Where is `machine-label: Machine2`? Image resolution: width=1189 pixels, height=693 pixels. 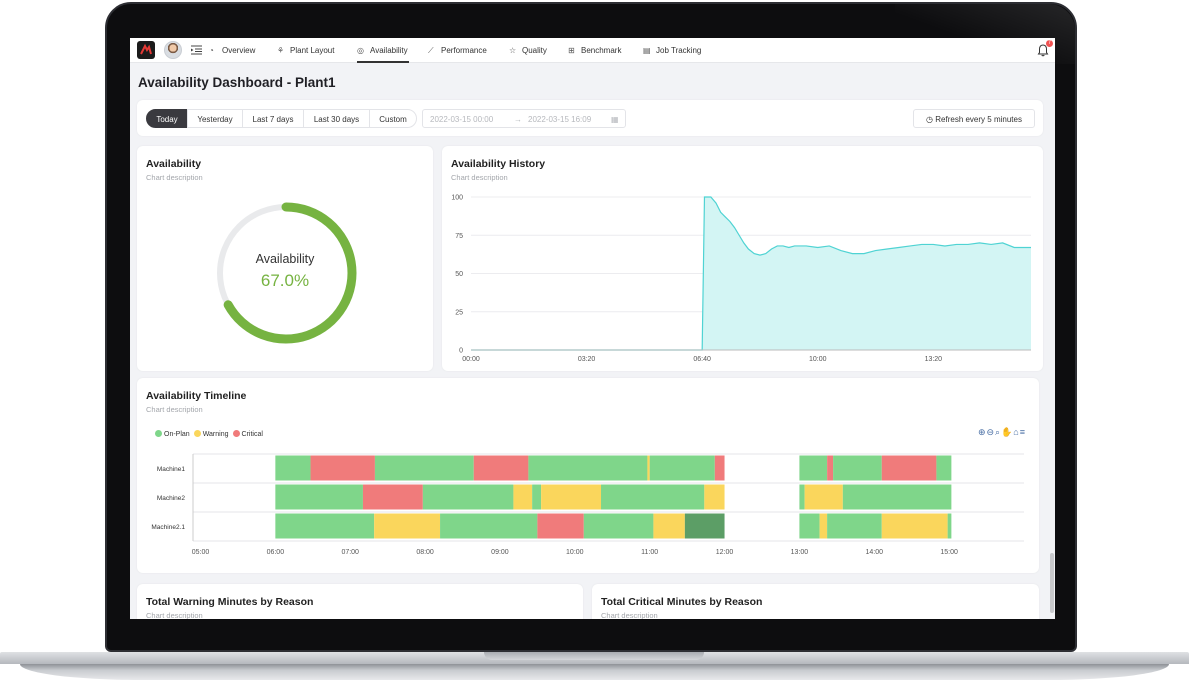
machine-label: Machine2 is located at coordinates (171, 498).